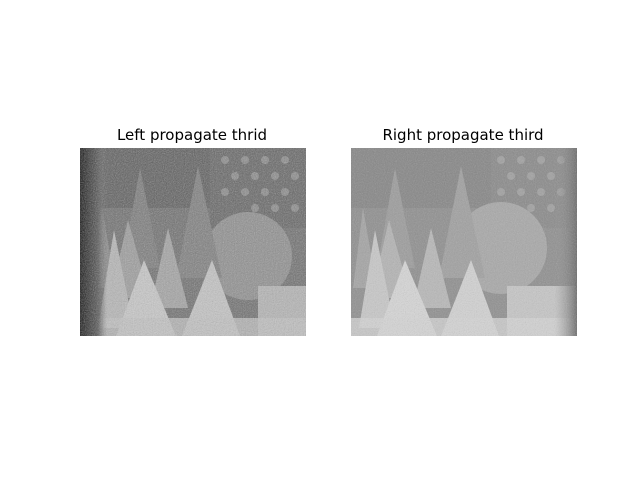 The width and height of the screenshot is (640, 480). What do you see at coordinates (192, 135) in the screenshot?
I see `left-panel-title: Left propagate thrid` at bounding box center [192, 135].